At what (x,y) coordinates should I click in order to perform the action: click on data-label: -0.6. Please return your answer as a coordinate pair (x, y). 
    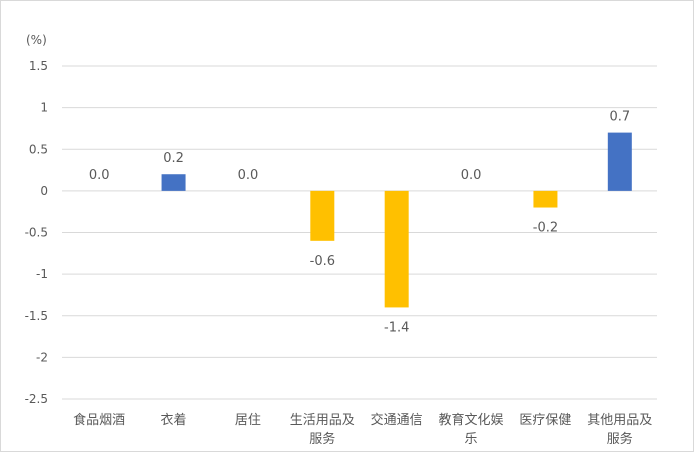
    Looking at the image, I should click on (322, 261).